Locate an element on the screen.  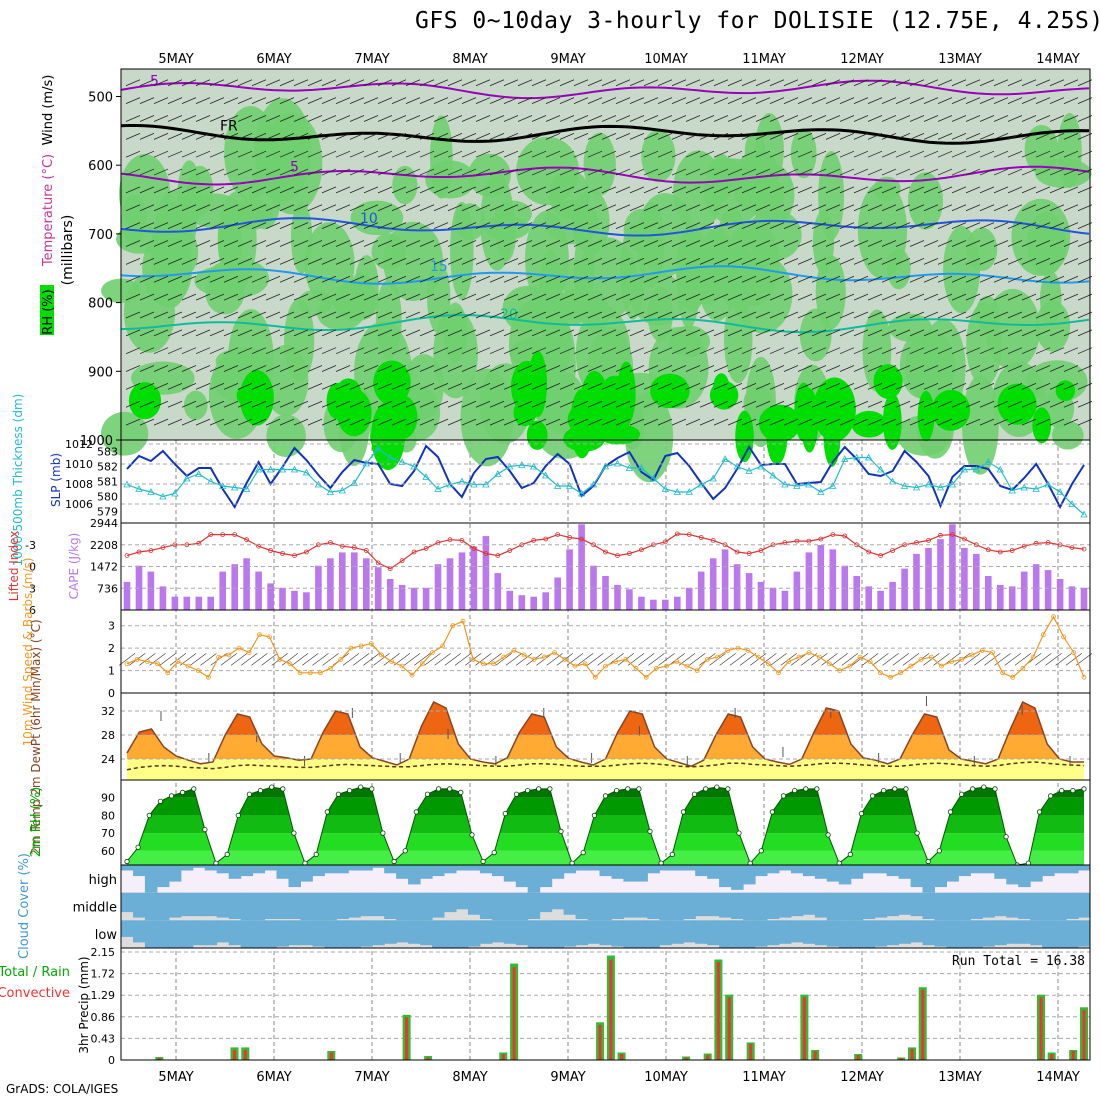
rh-blob is located at coordinates (882, 230).